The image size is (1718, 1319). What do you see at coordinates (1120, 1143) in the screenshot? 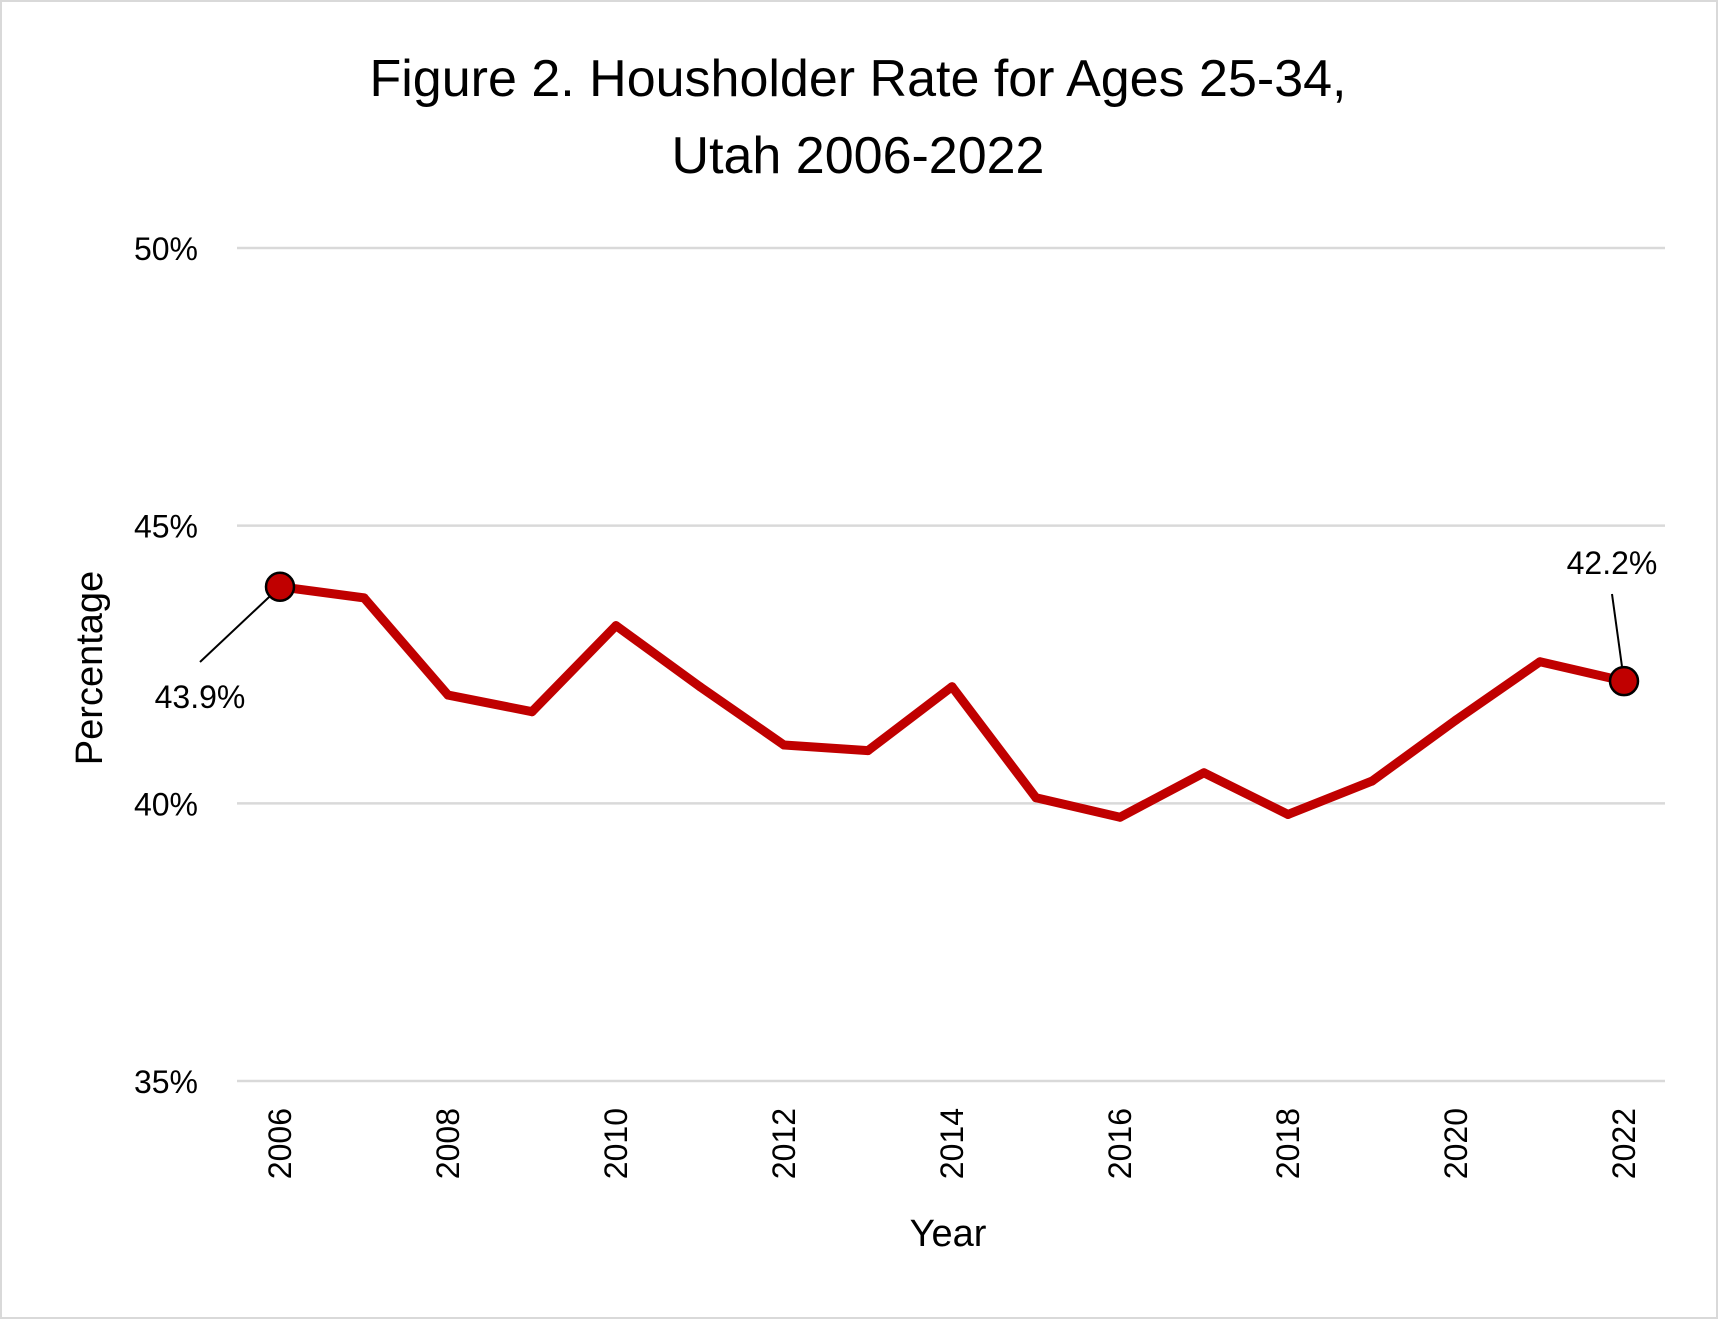
I see `x-tick-label: 2016` at bounding box center [1120, 1143].